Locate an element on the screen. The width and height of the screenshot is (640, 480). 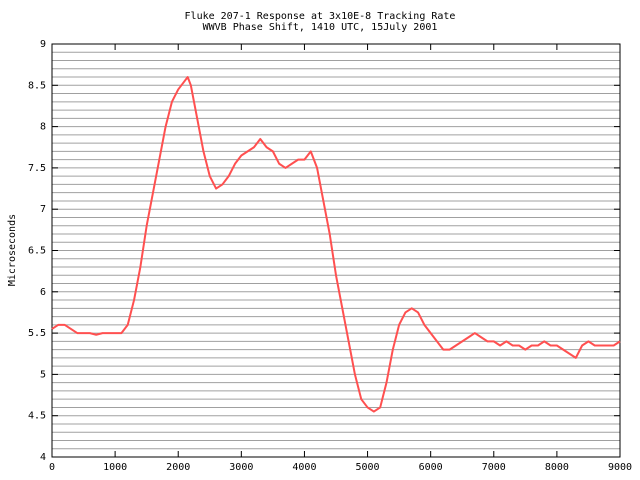
y-axis-label: Microseconds is located at coordinates (12, 250).